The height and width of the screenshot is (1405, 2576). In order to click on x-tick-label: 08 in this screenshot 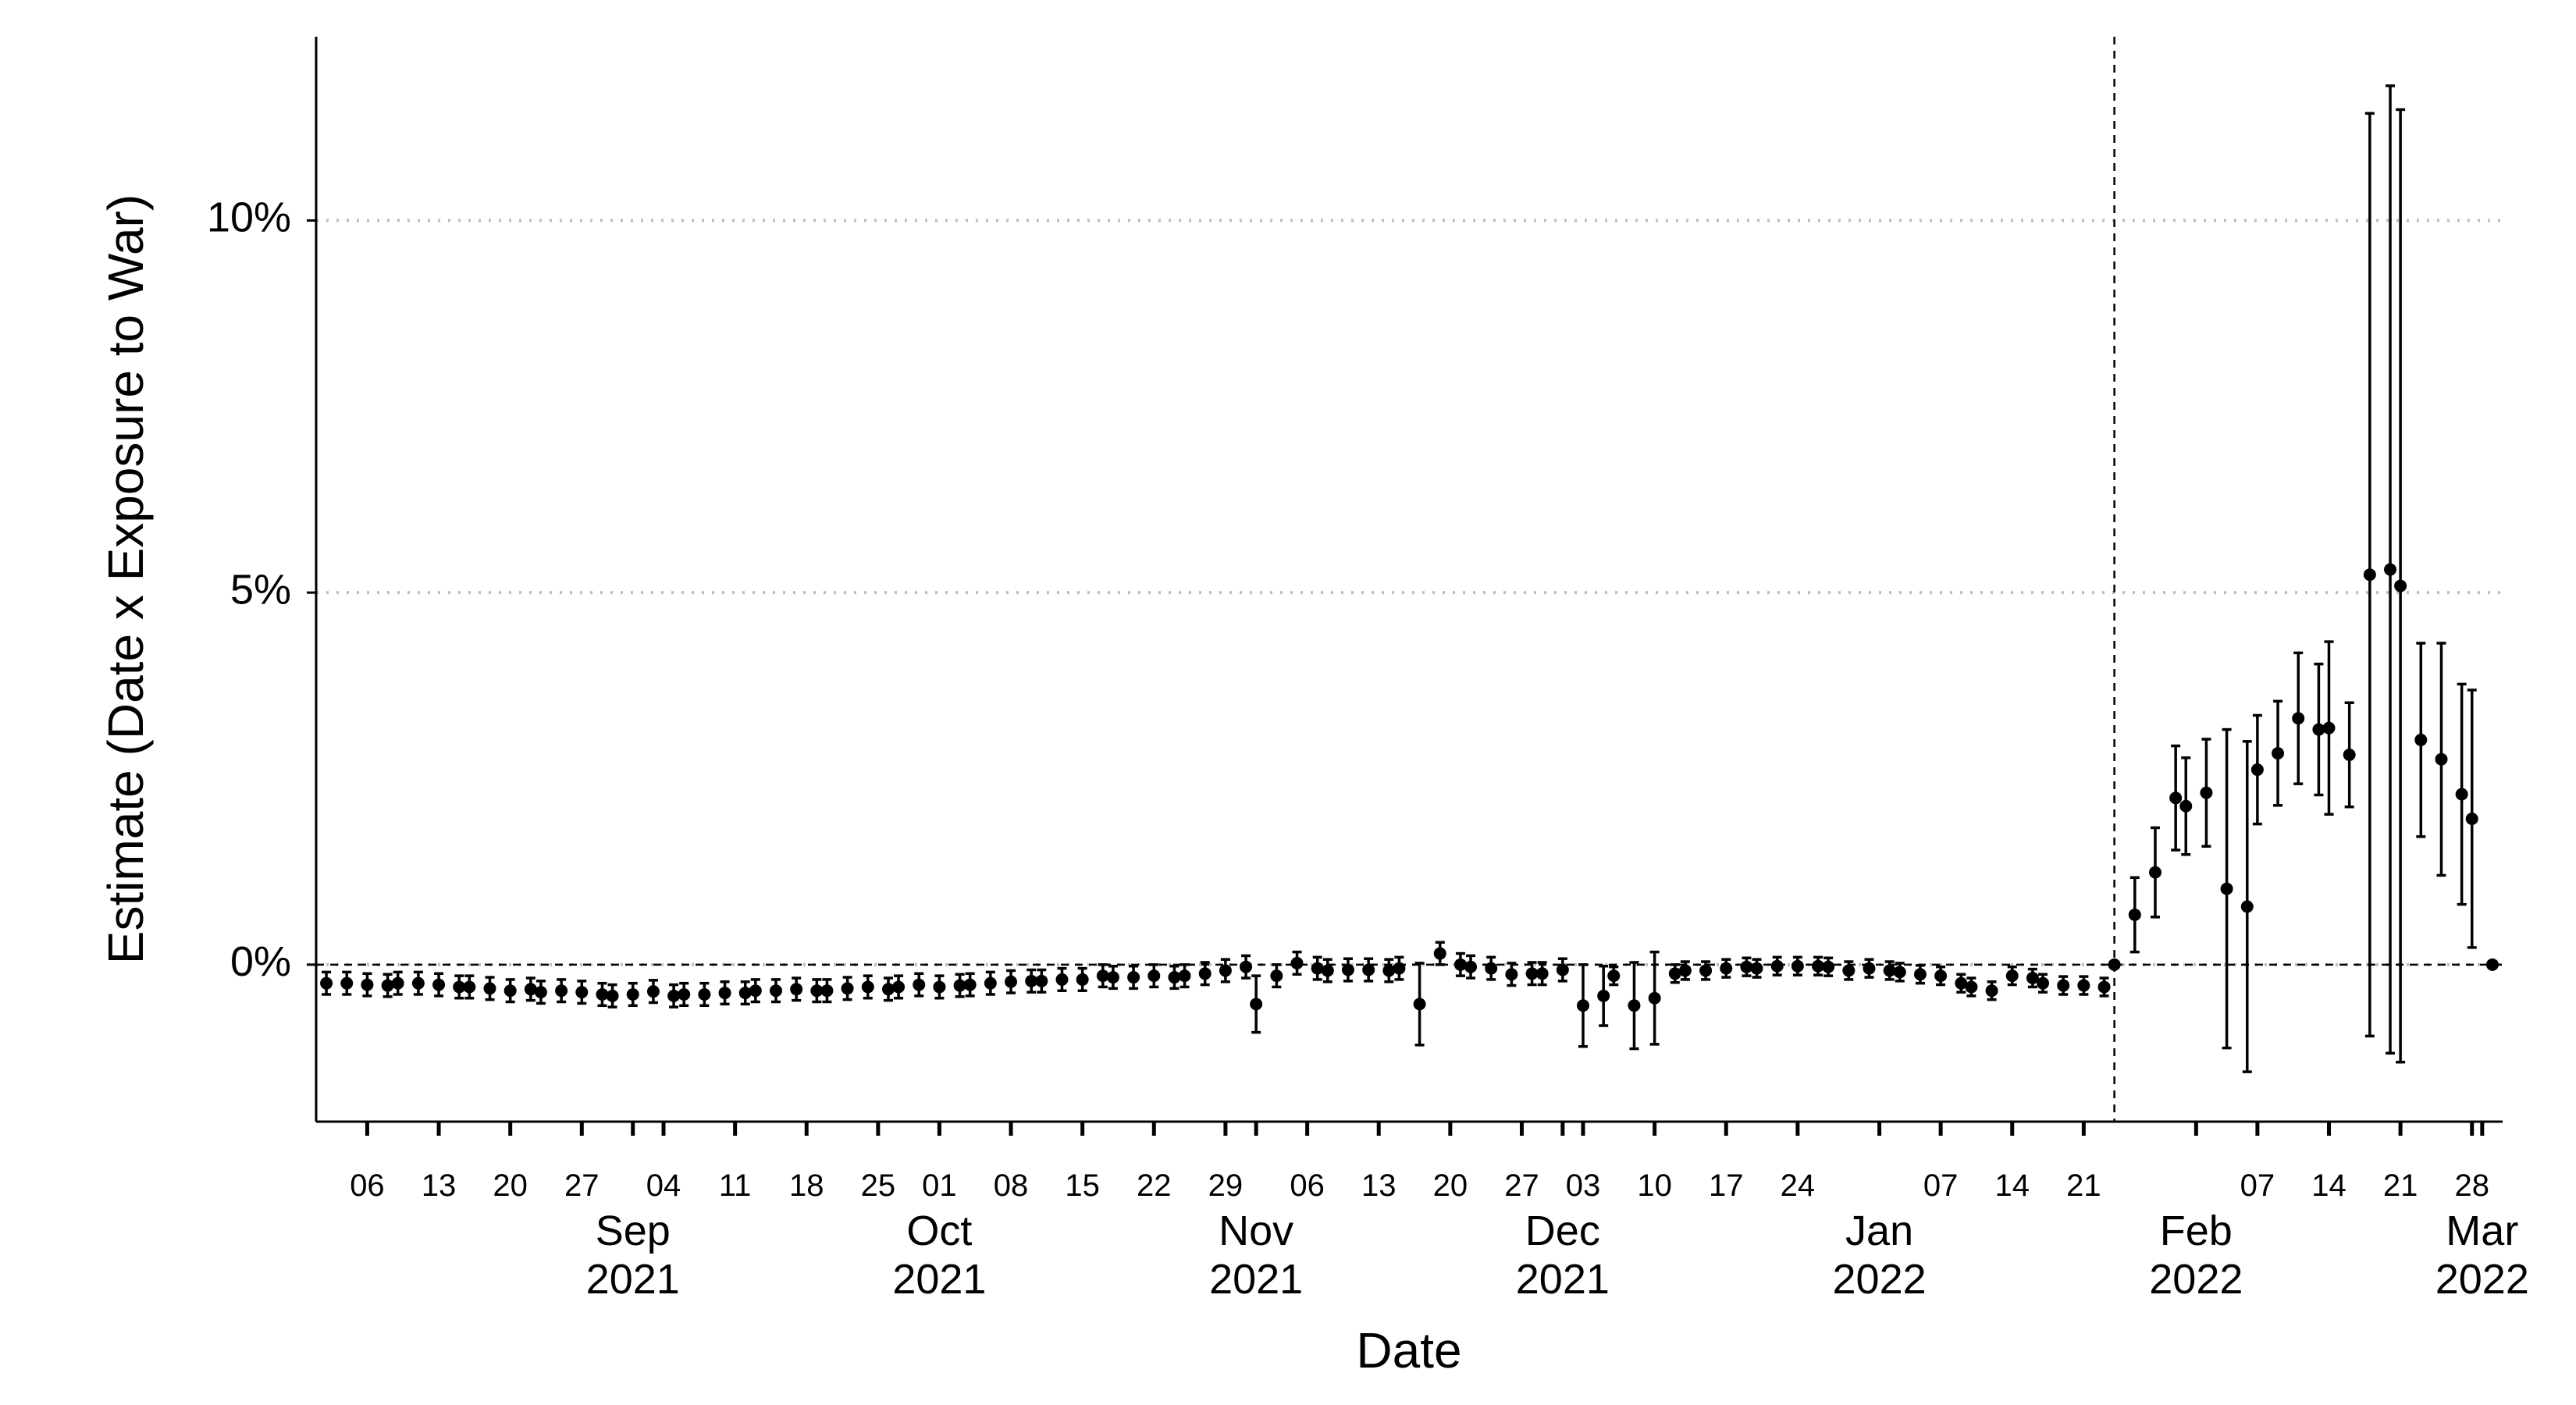, I will do `click(1011, 1185)`.